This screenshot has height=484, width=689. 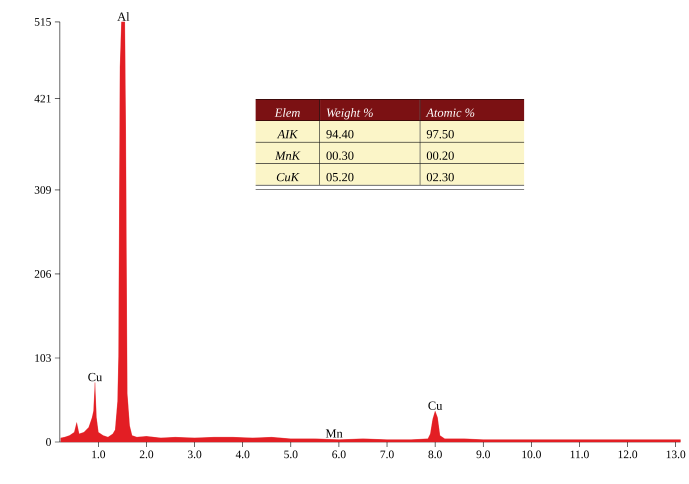 What do you see at coordinates (287, 156) in the screenshot?
I see `annotation: MnK` at bounding box center [287, 156].